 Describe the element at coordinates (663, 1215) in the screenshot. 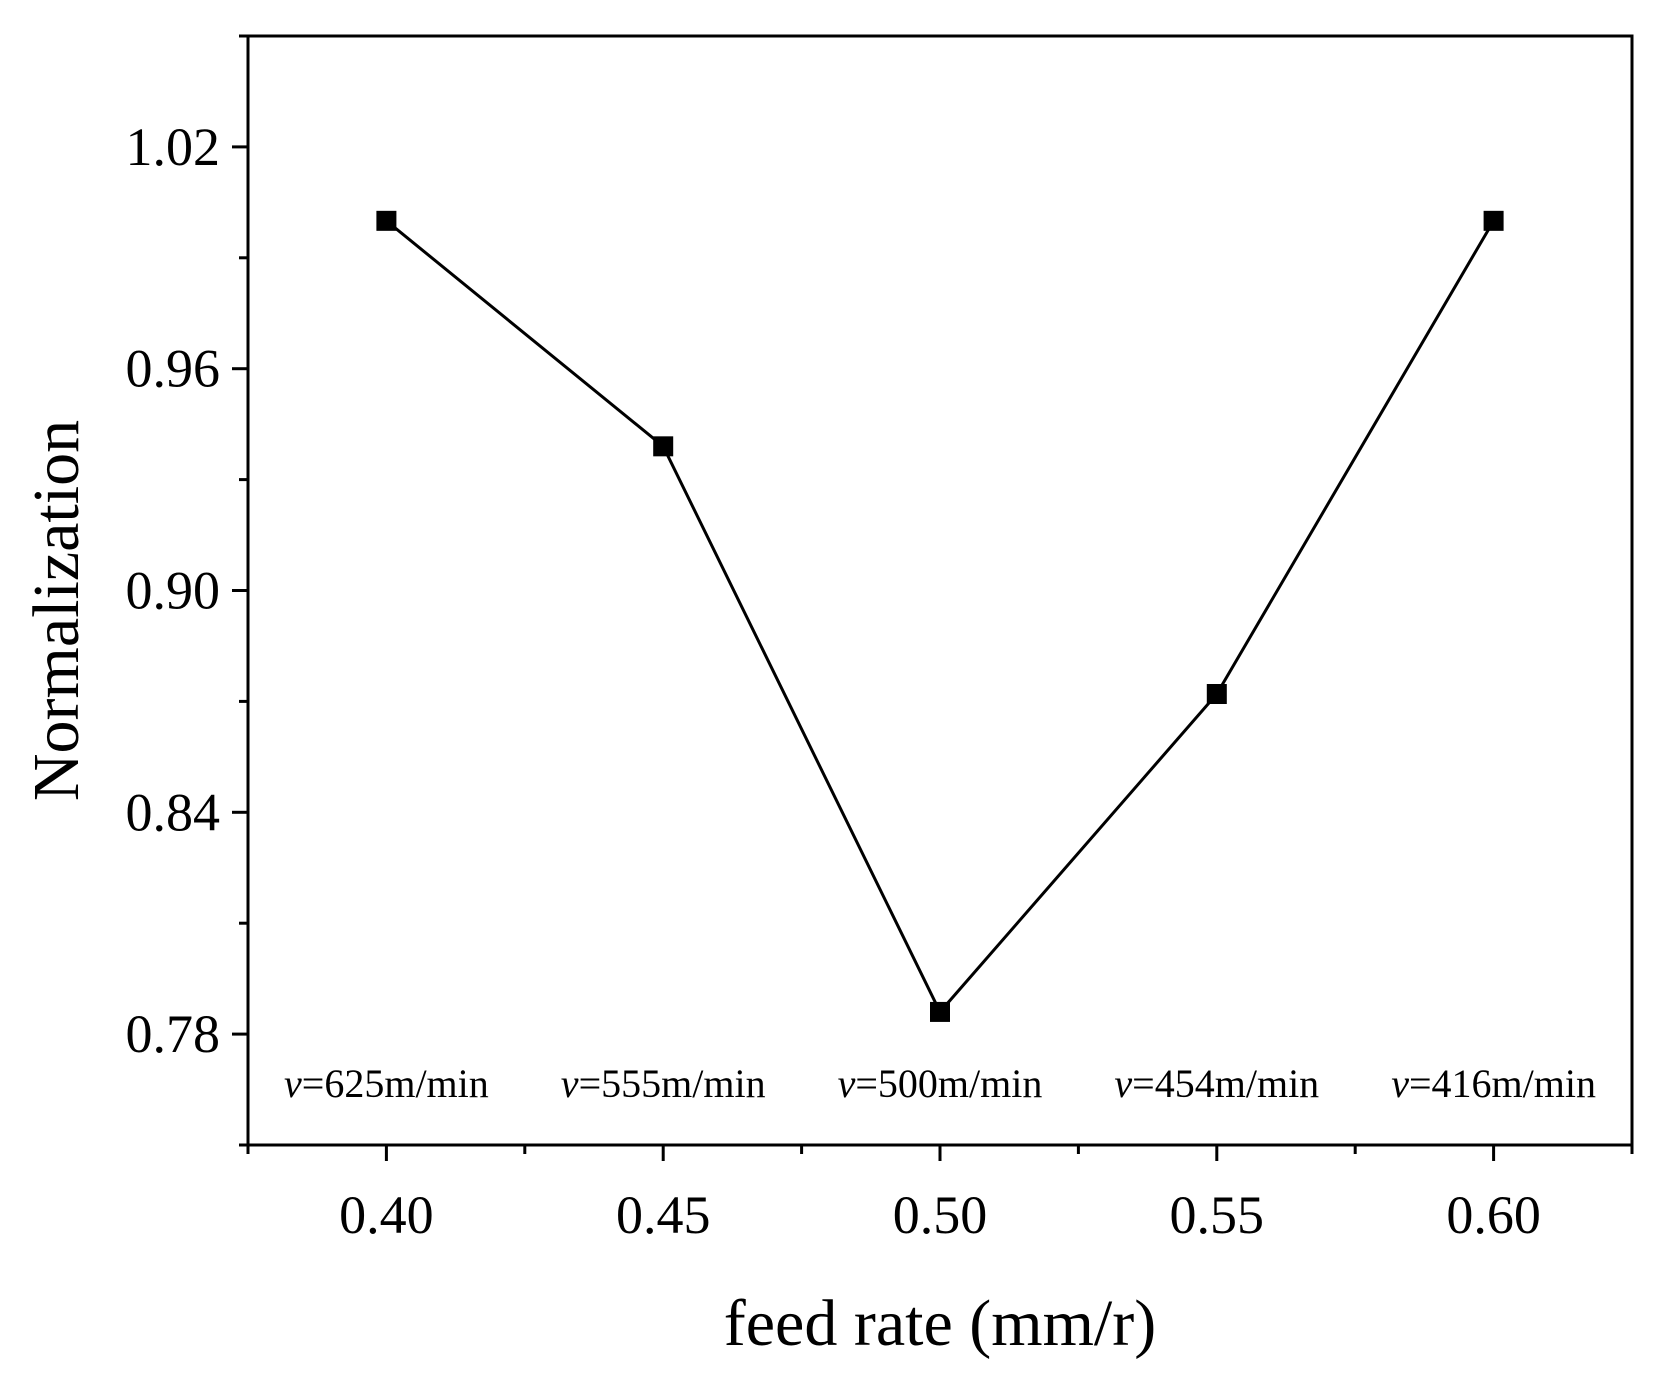

I see `x-tick-label: 0.45` at that location.